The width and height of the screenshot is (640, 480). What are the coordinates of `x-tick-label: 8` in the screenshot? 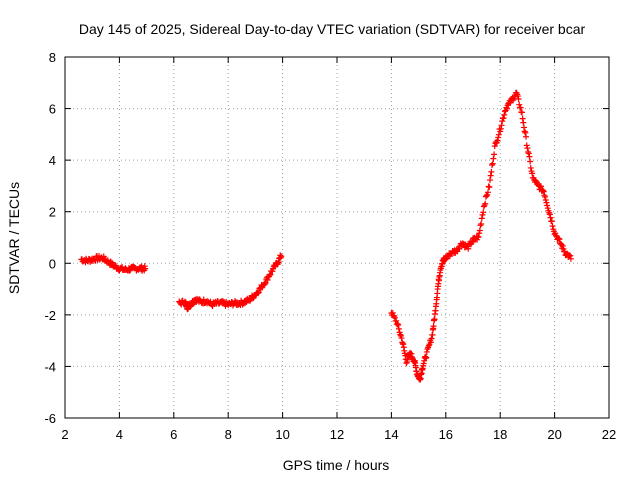 It's located at (228, 434).